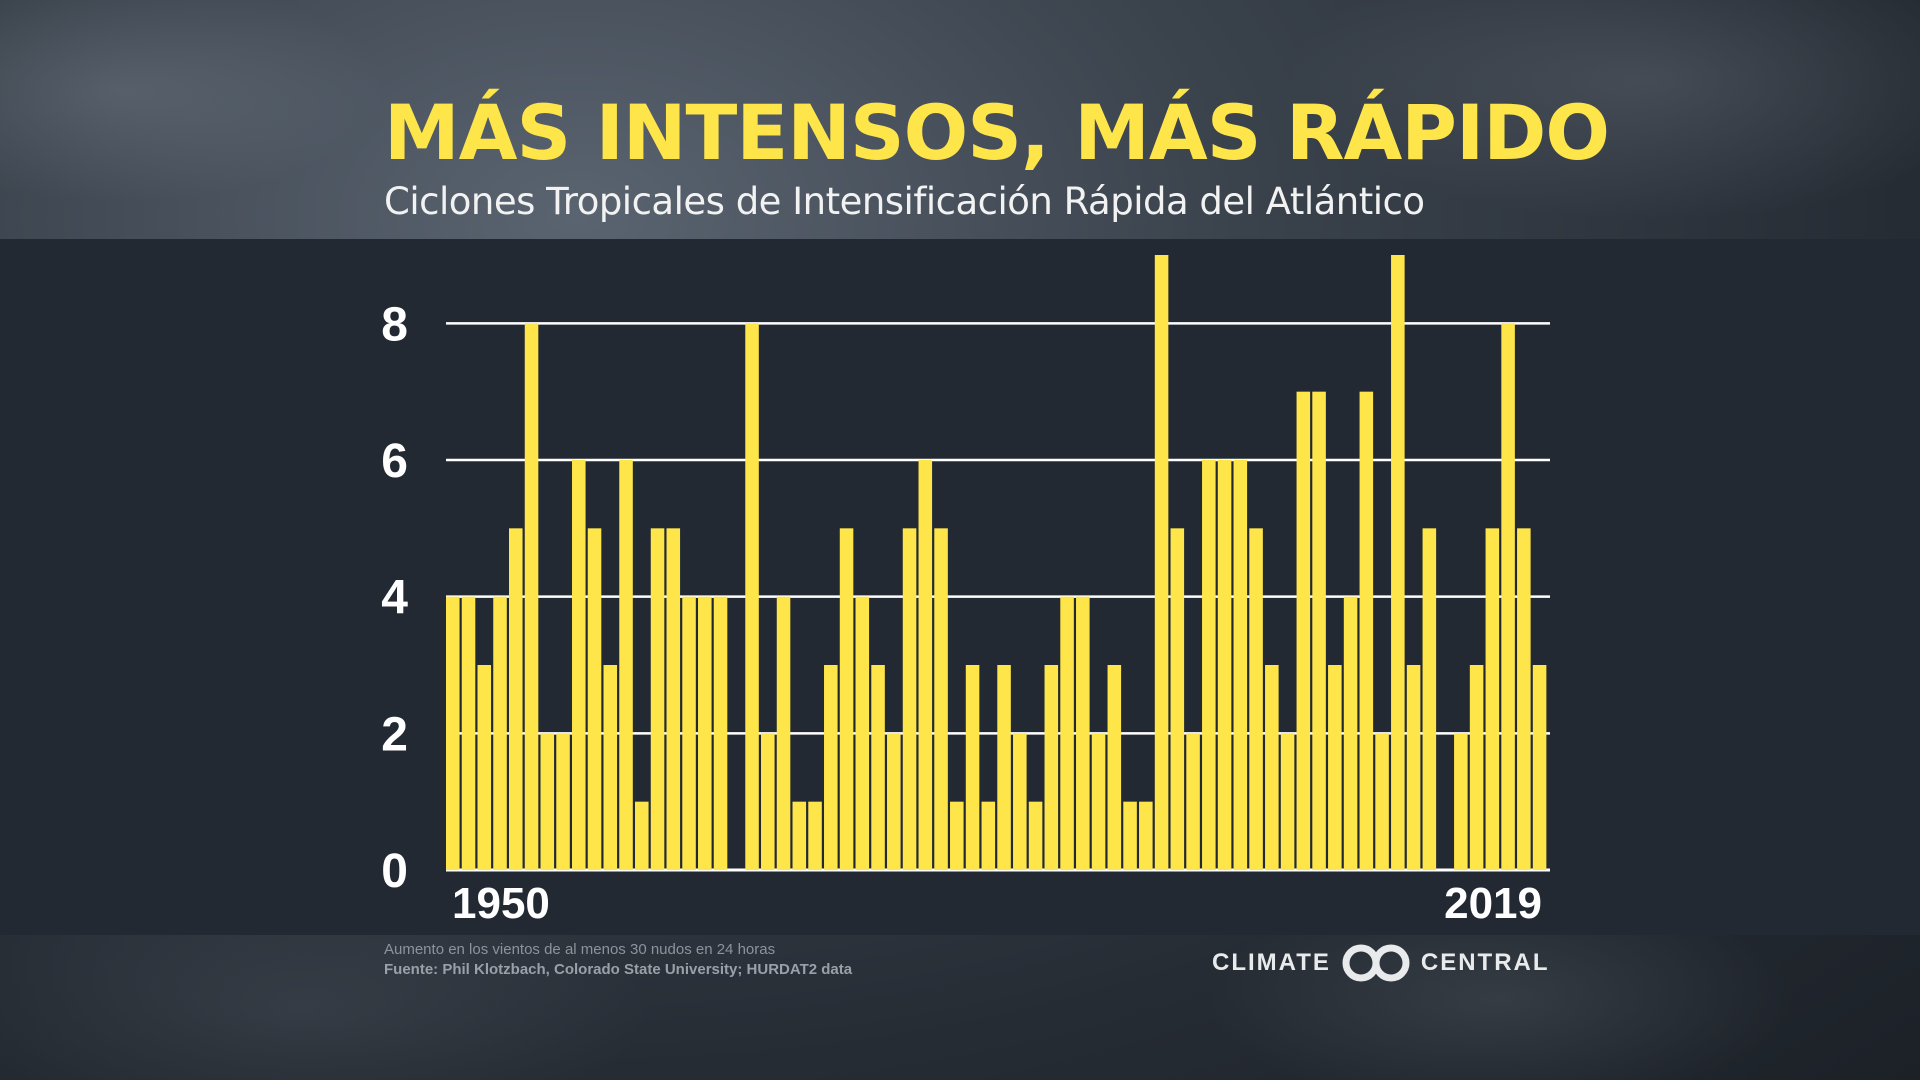 This screenshot has height=1080, width=1920. I want to click on bar-2018, so click(1524, 699).